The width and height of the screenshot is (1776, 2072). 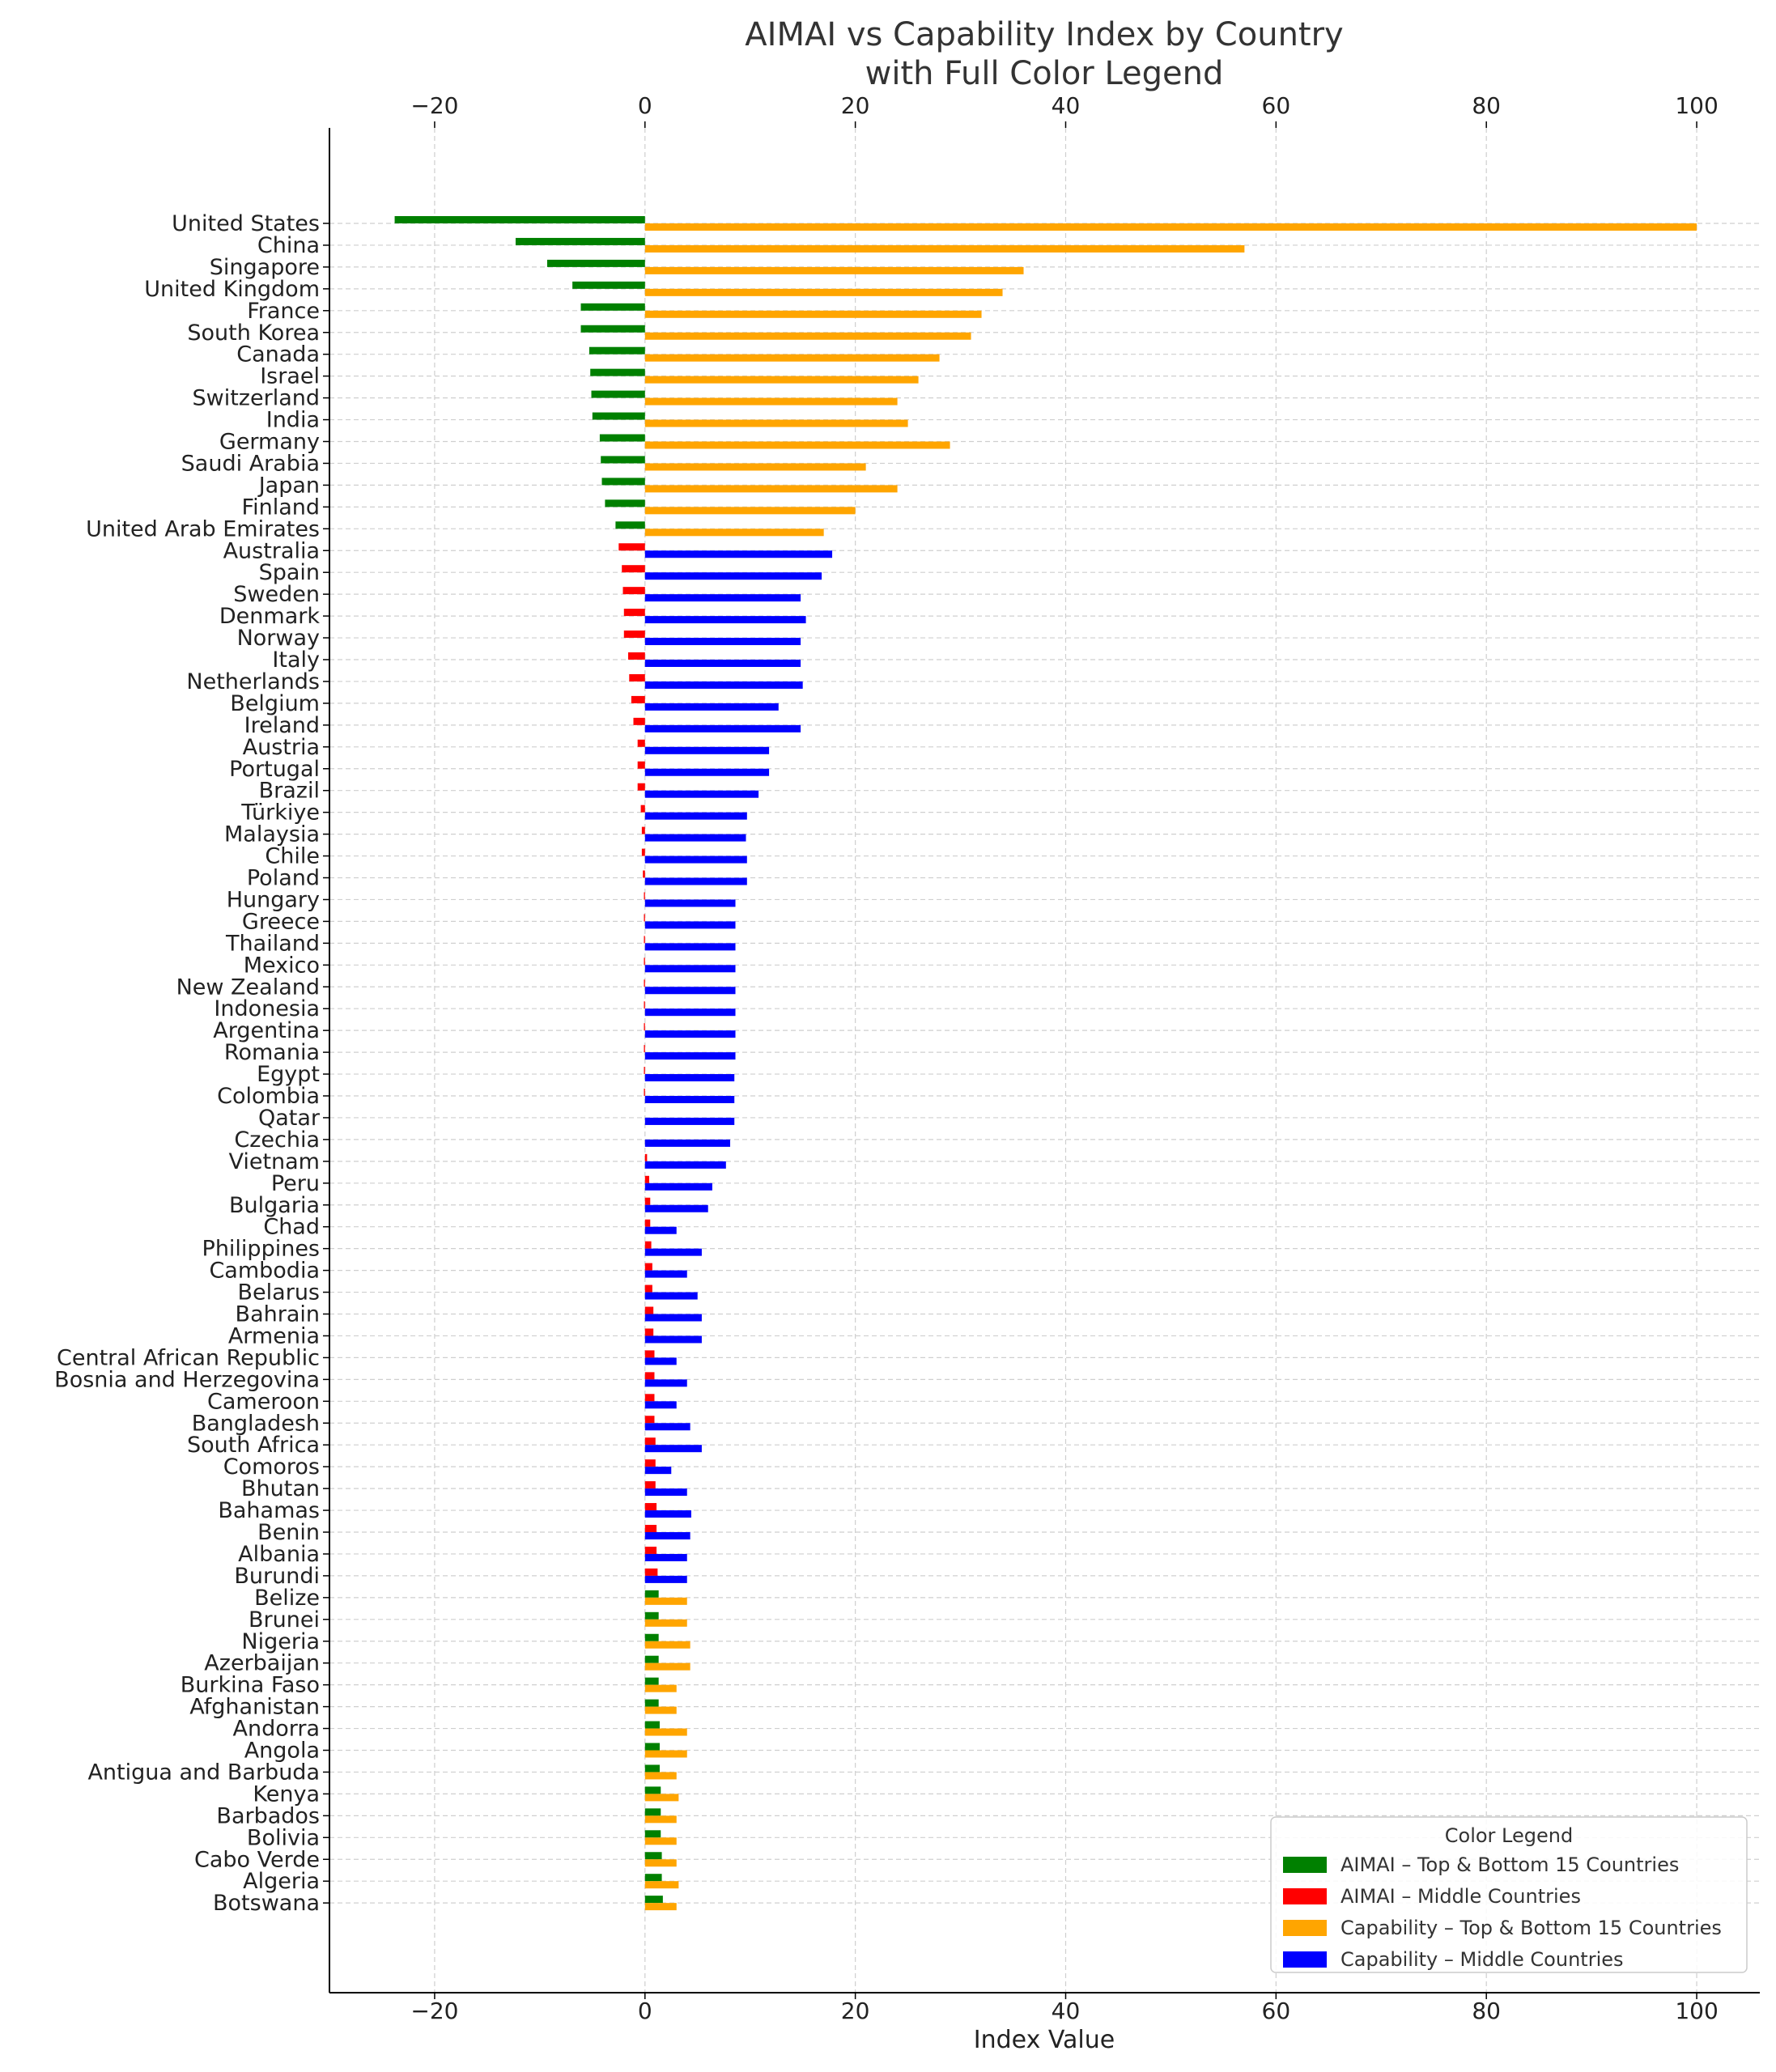 What do you see at coordinates (251, 1685) in the screenshot?
I see `country-label: Burkina Faso` at bounding box center [251, 1685].